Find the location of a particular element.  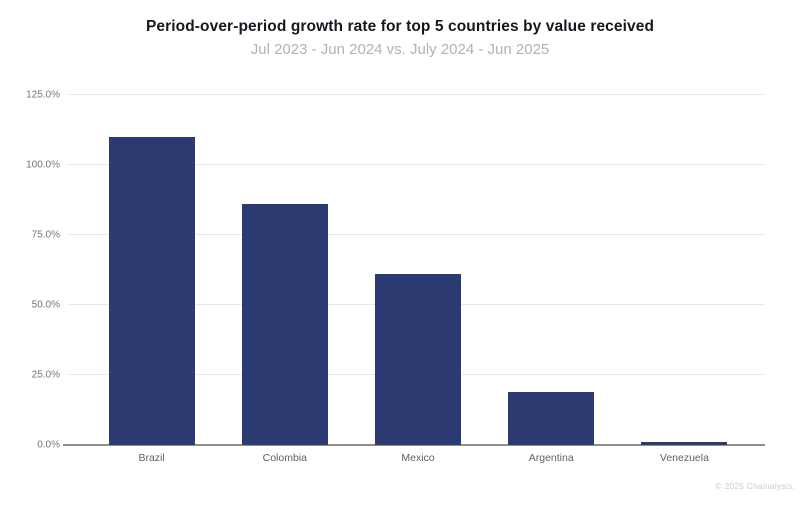

bar-mexico is located at coordinates (418, 359).